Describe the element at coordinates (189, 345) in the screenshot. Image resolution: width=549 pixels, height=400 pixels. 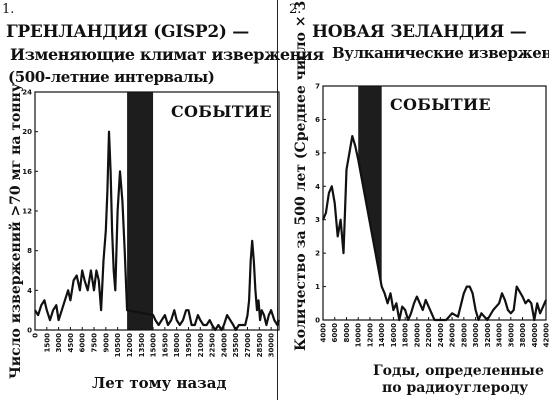
I see `chart-1-x-tick-label: 19500` at that location.